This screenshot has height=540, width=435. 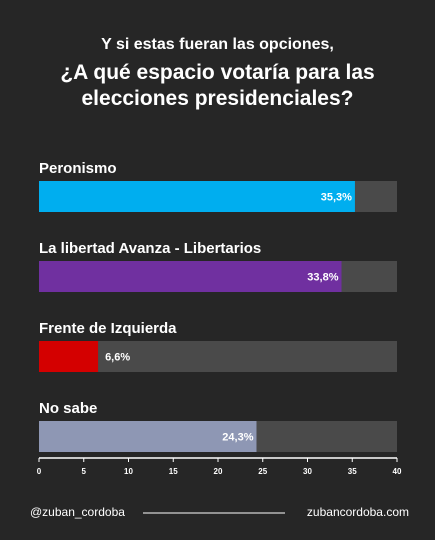 What do you see at coordinates (68, 408) in the screenshot?
I see `category-label: No sabe` at bounding box center [68, 408].